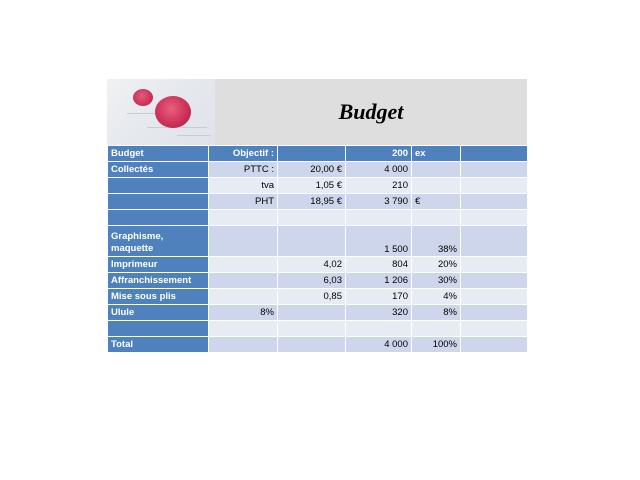 This screenshot has height=480, width=640. I want to click on table-row: Mise sous plis 0,85 170 4%, so click(317, 296).